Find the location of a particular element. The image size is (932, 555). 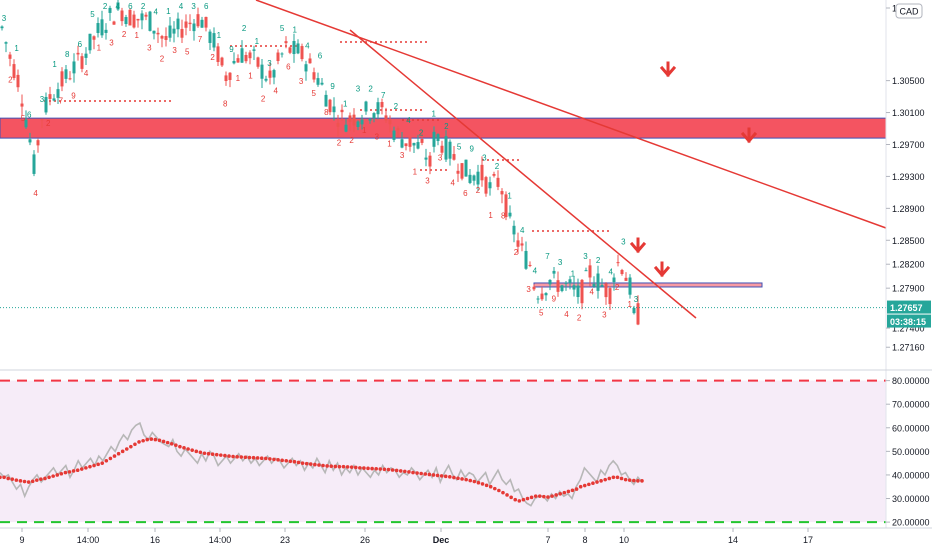

price-tick-label: 1.28200 is located at coordinates (908, 265).